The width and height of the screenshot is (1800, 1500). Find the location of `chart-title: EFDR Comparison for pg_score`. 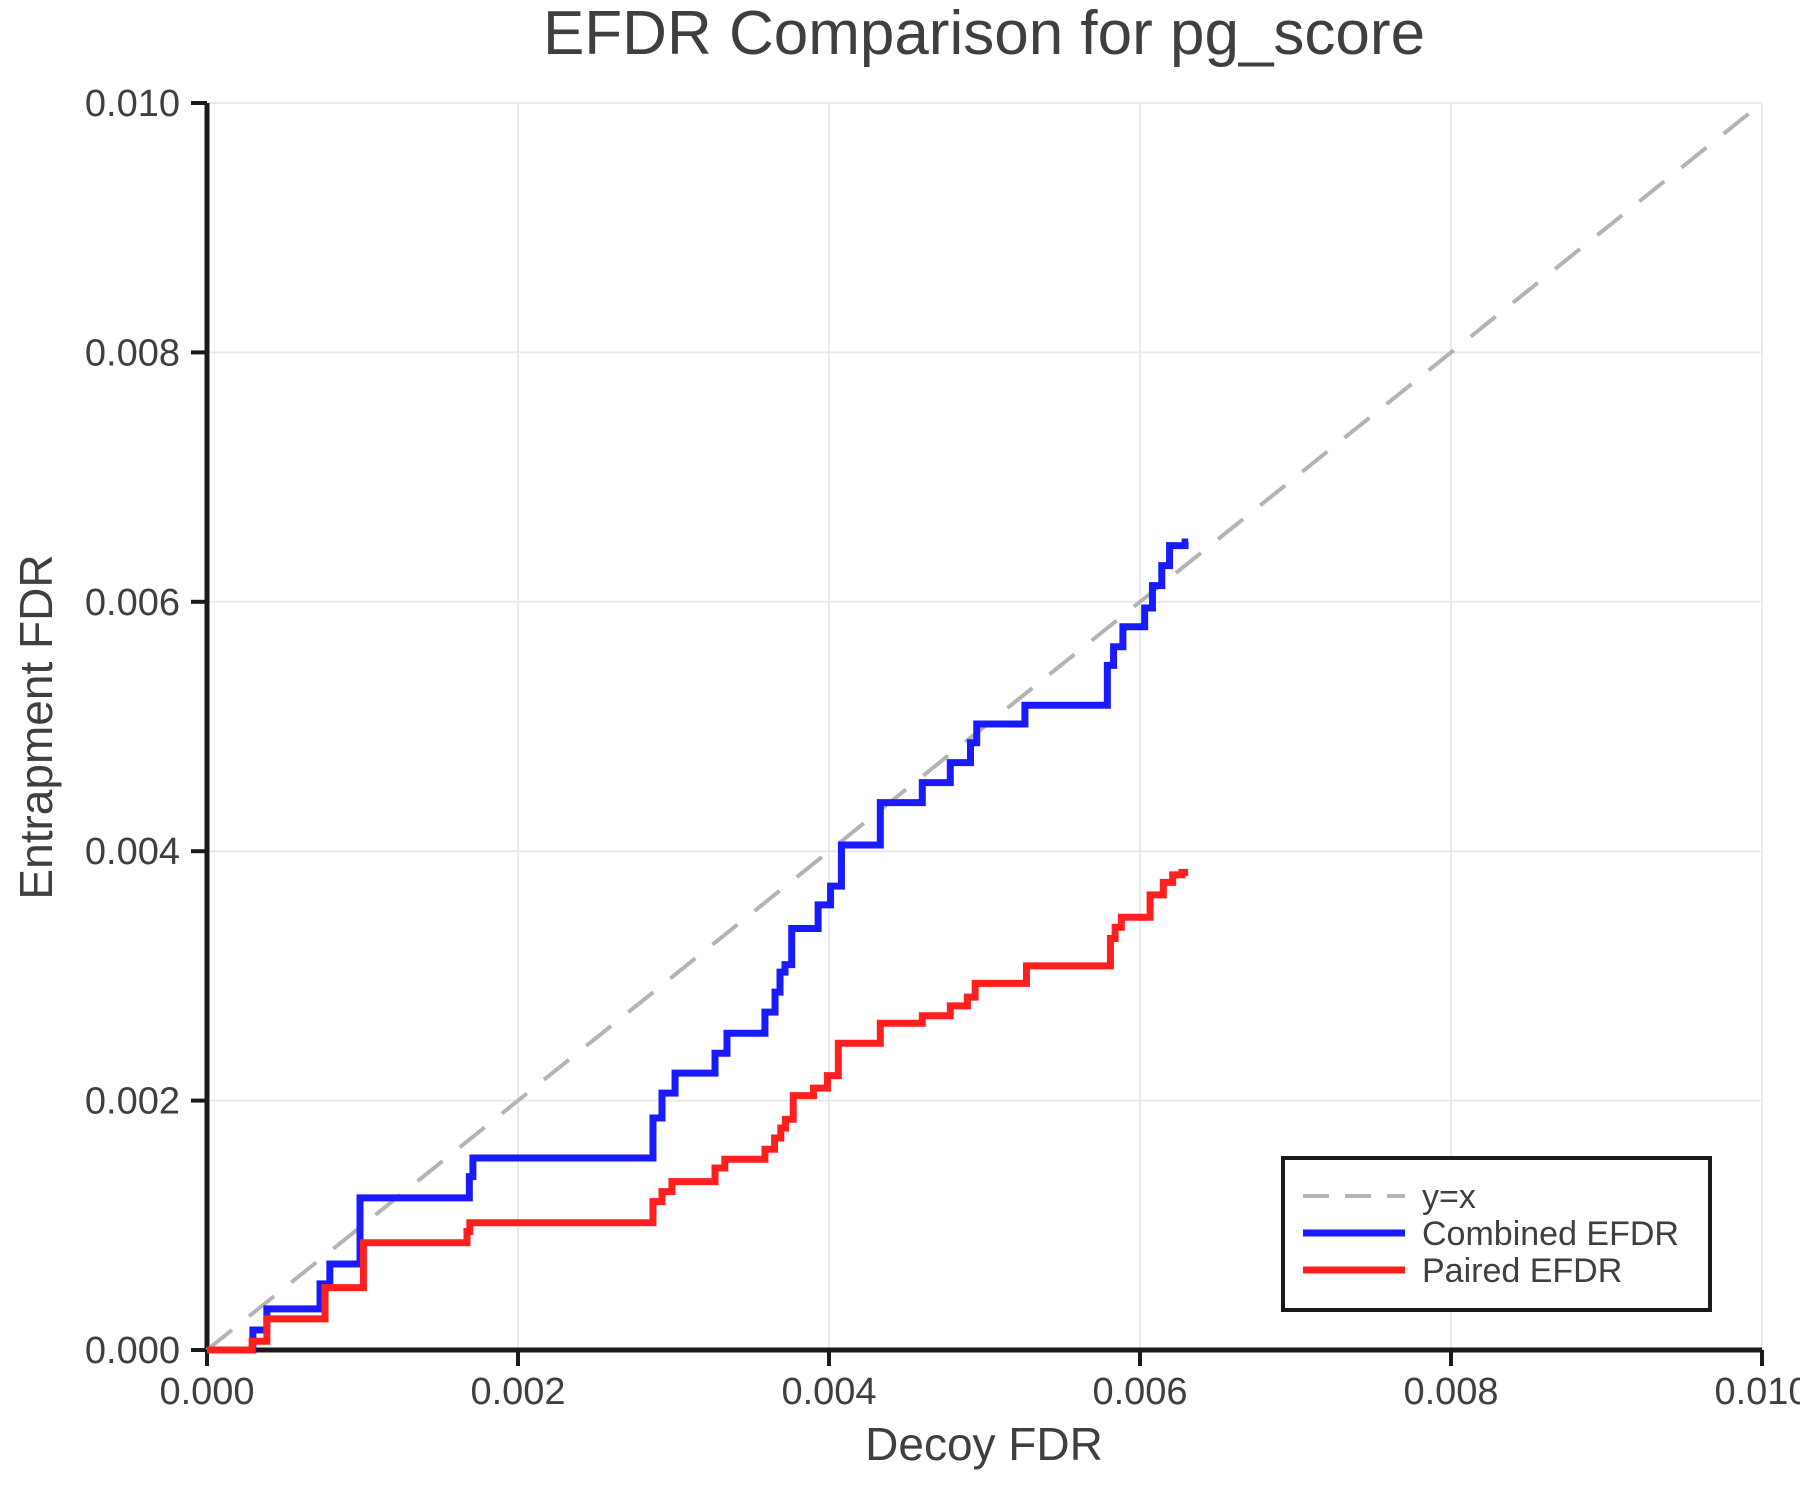

chart-title: EFDR Comparison for pg_score is located at coordinates (984, 34).